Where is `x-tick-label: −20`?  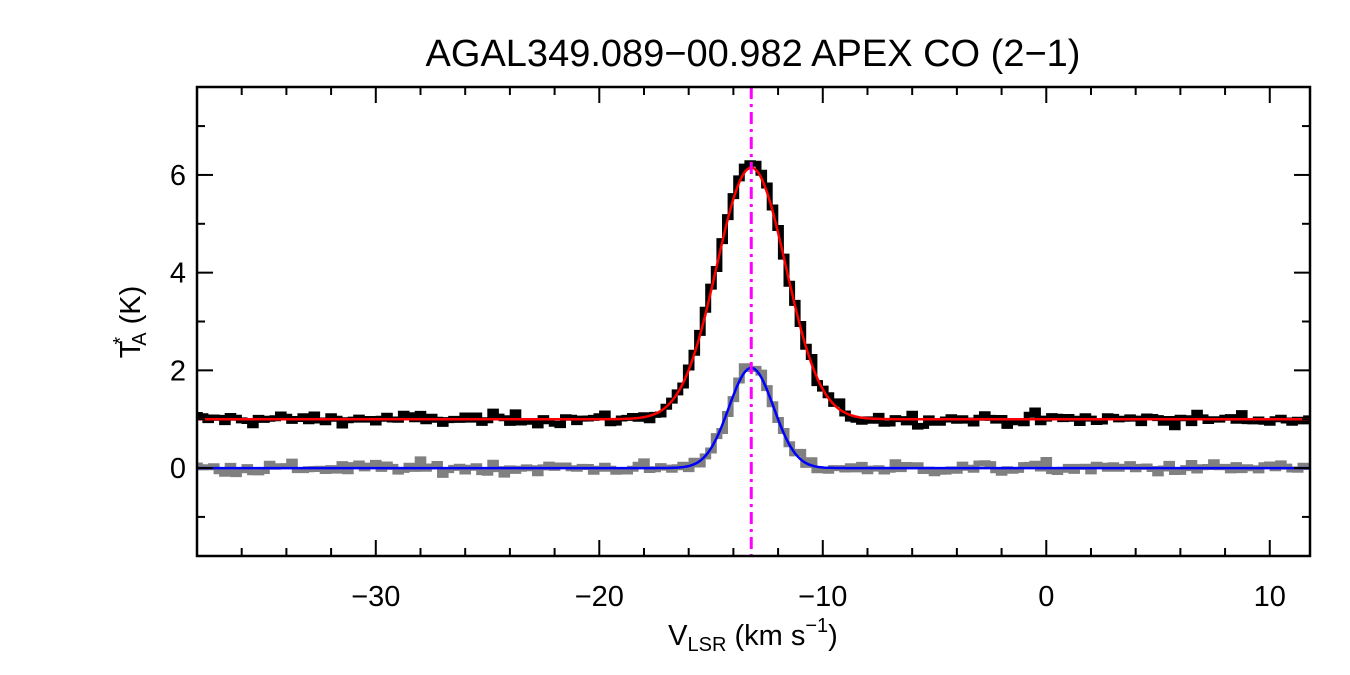 x-tick-label: −20 is located at coordinates (599, 597).